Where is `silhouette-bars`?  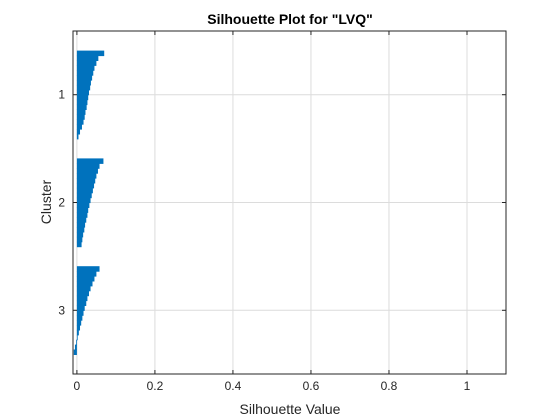
silhouette-bars is located at coordinates (89, 202).